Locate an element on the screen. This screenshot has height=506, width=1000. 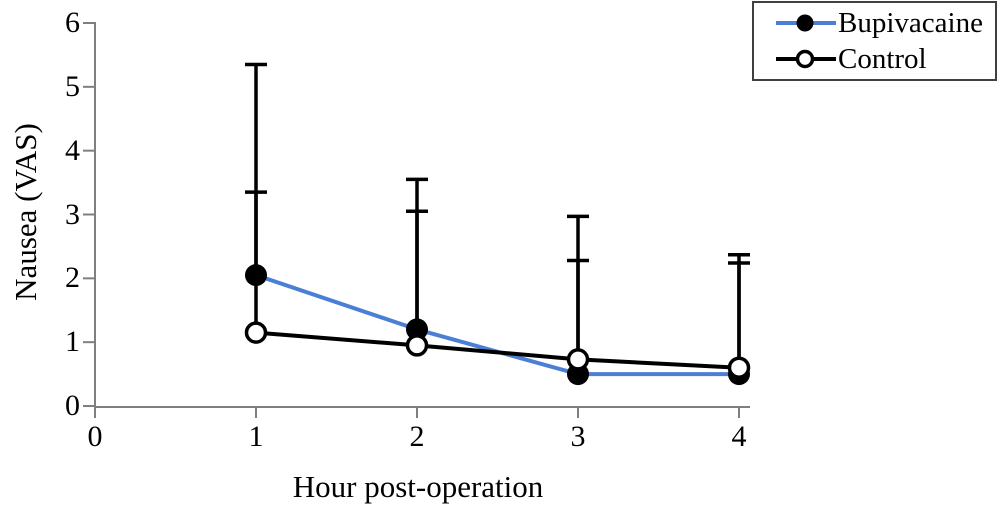
series-line-bupivacaine is located at coordinates (497, 325).